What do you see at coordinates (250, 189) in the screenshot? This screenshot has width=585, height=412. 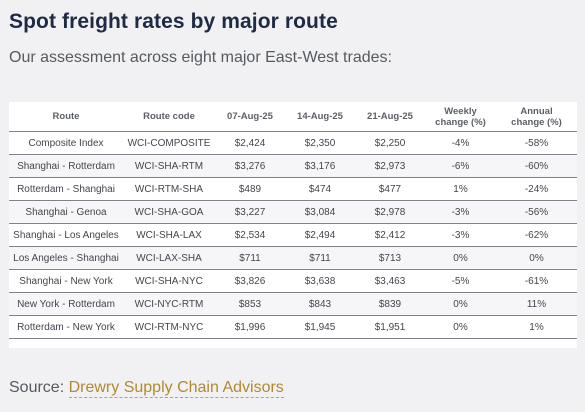 I see `cell-rate-date-1: $489` at bounding box center [250, 189].